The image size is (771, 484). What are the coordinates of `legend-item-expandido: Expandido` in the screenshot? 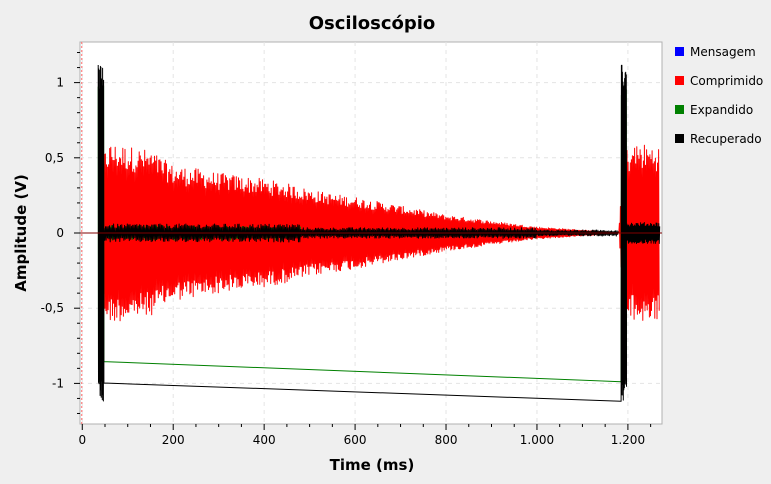 It's located at (714, 110).